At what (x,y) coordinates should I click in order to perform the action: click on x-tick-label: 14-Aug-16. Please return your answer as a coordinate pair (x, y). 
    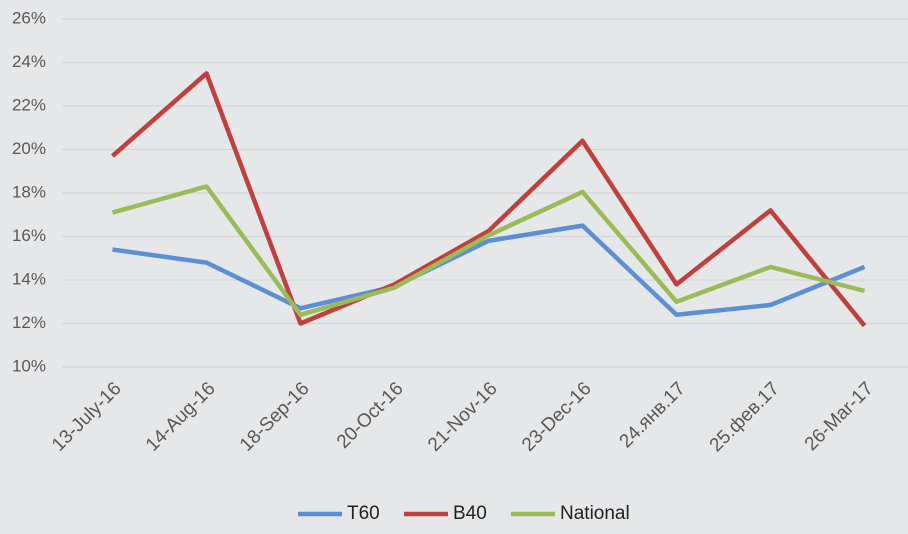
    Looking at the image, I should click on (181, 417).